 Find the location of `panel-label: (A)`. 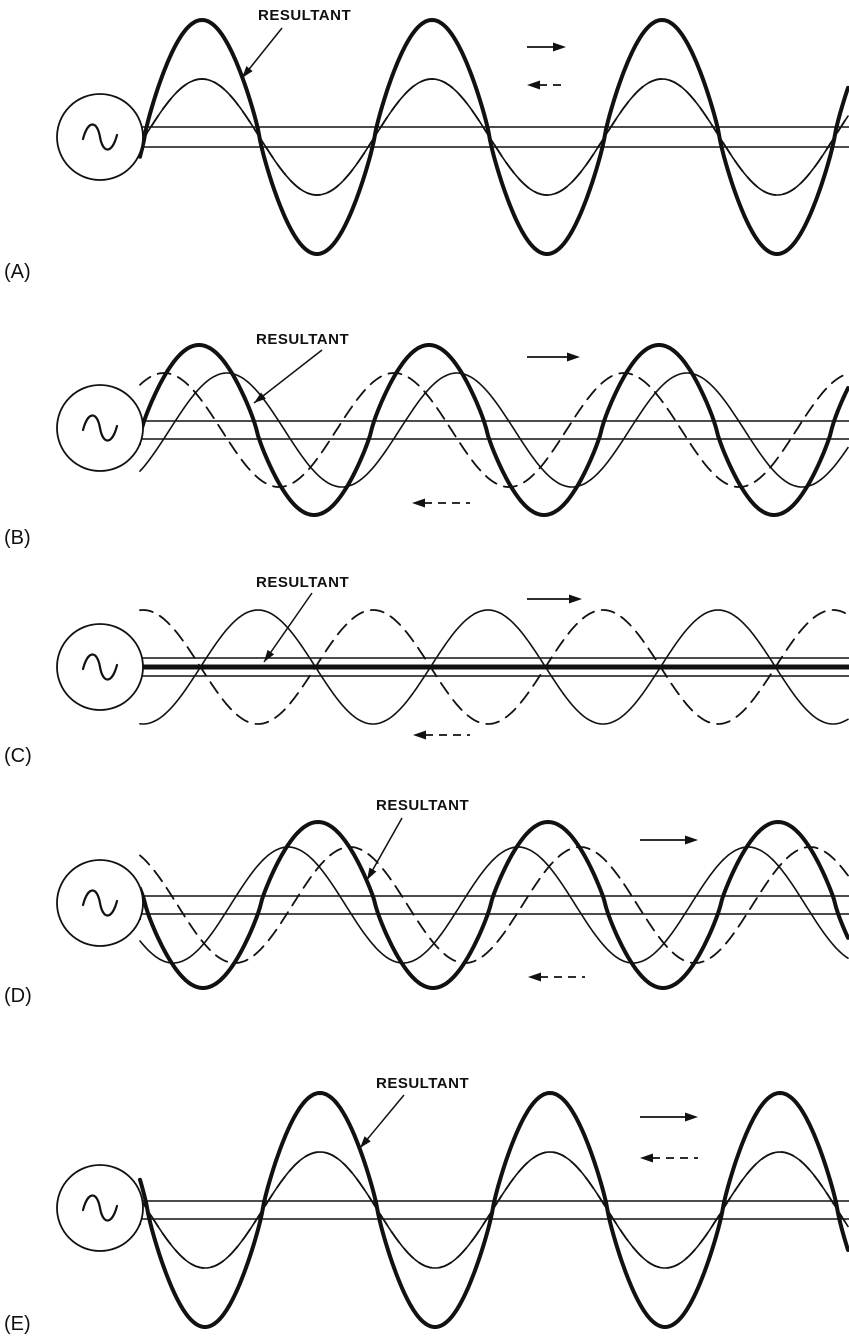

panel-label: (A) is located at coordinates (17, 272).